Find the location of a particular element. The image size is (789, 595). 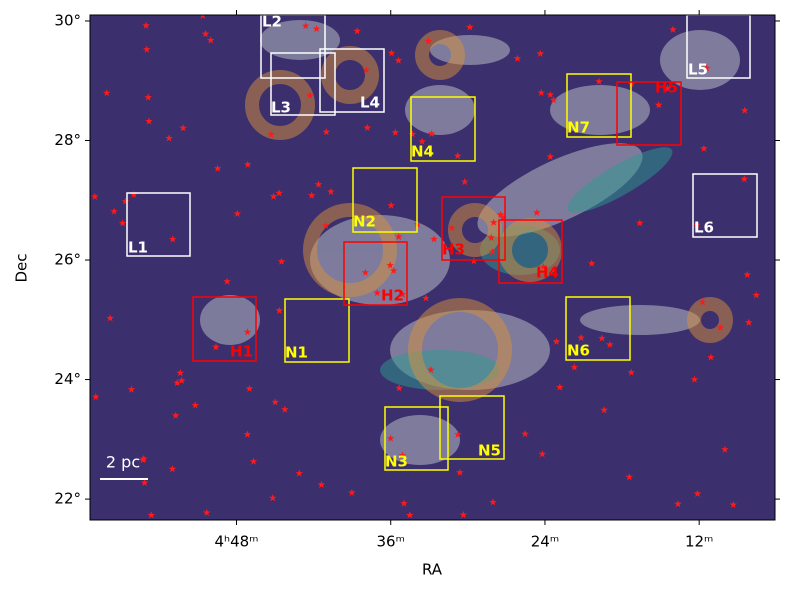

x-tick-label: 4ʰ48ᵐ is located at coordinates (236, 542).